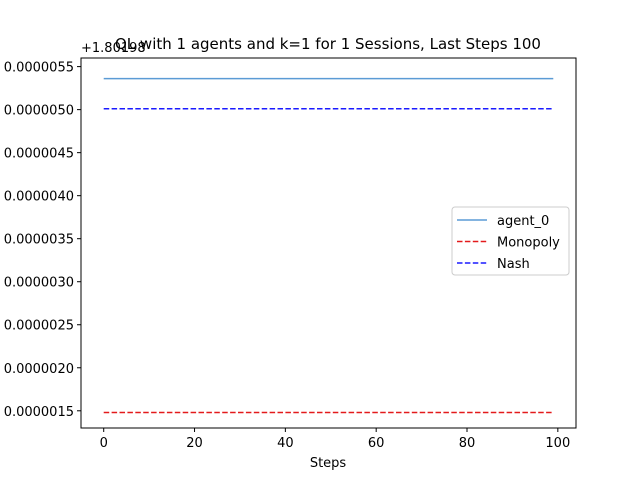 Image resolution: width=640 pixels, height=480 pixels. I want to click on y-tick-label: 0.0000025, so click(39, 326).